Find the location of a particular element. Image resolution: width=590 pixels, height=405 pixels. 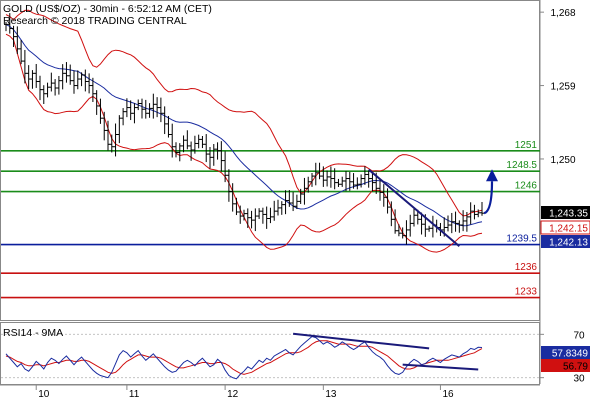

price-tick-label: 1,268 is located at coordinates (562, 13).